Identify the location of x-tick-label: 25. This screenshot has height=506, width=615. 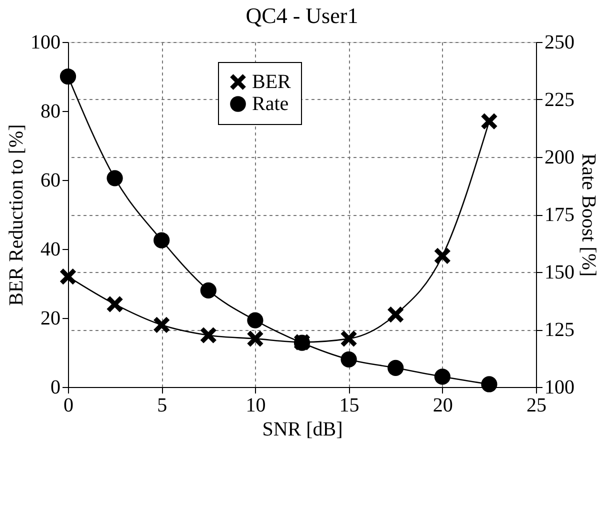
(536, 405).